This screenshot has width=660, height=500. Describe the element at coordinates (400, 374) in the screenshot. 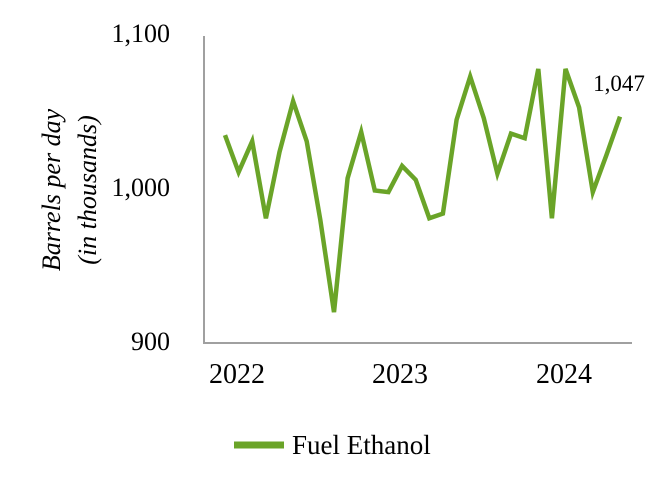

I see `x-tick-label-2023: 2023` at that location.